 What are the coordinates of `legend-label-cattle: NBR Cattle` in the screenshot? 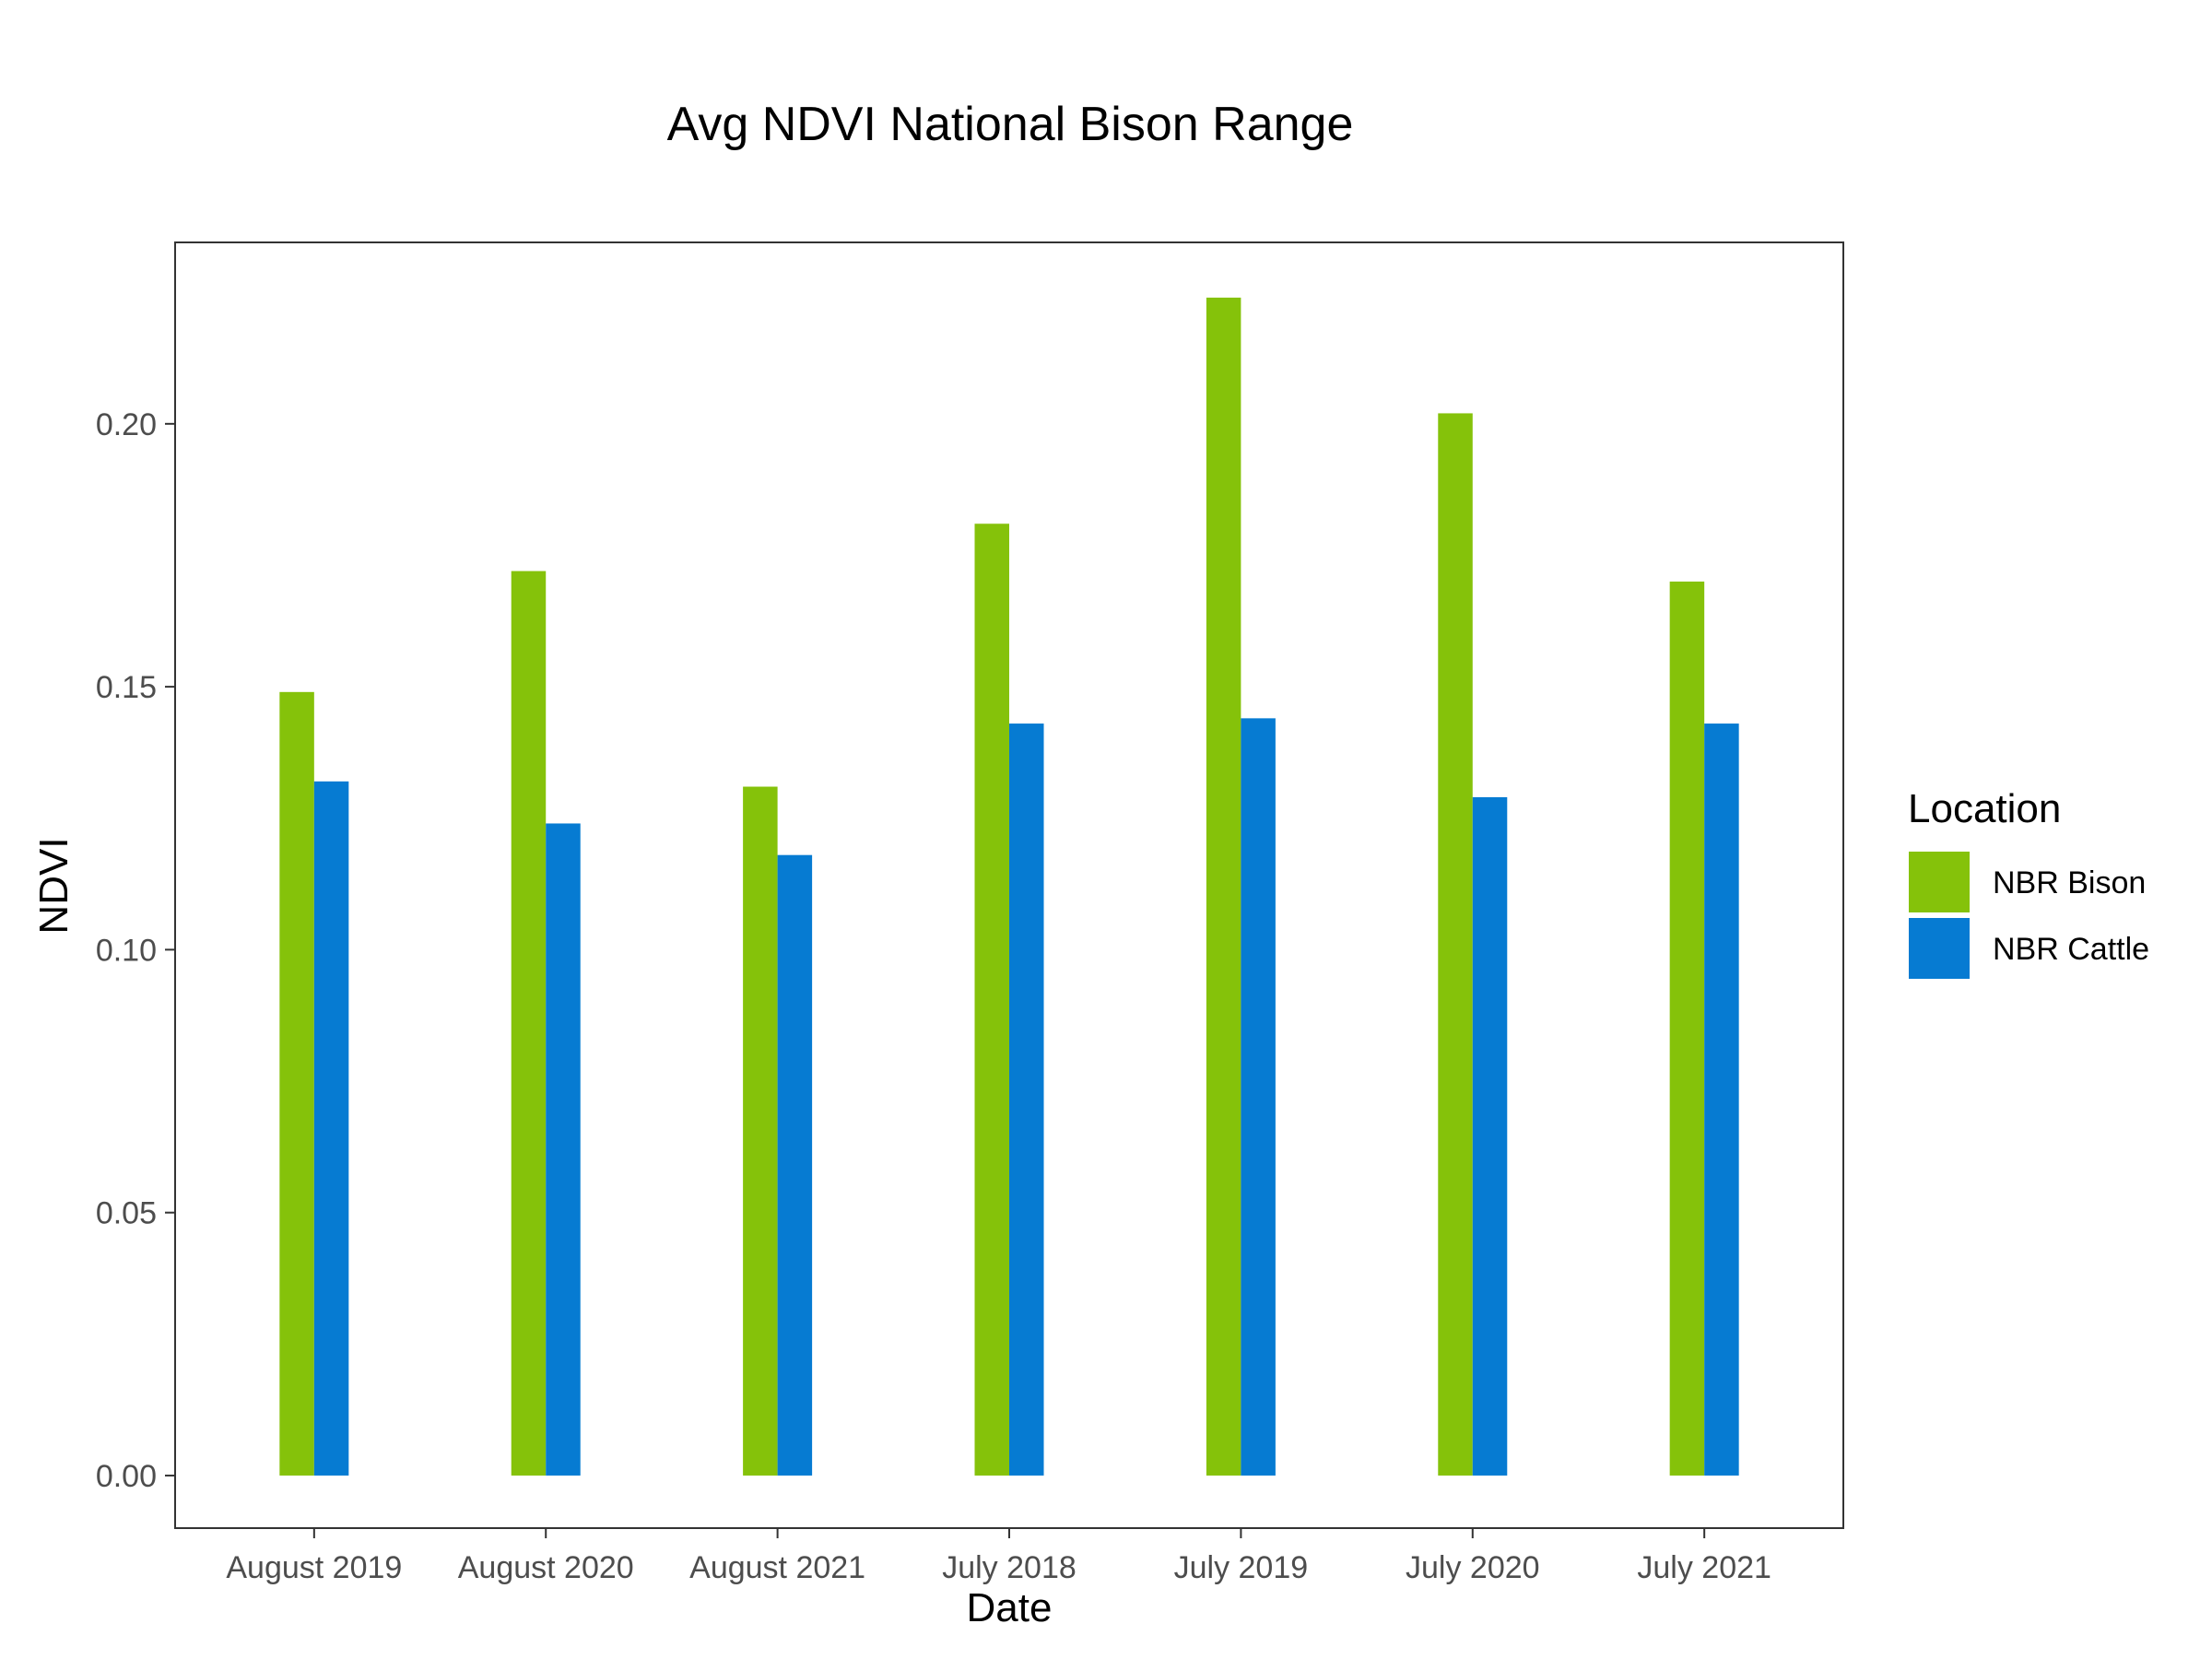 It's located at (2071, 949).